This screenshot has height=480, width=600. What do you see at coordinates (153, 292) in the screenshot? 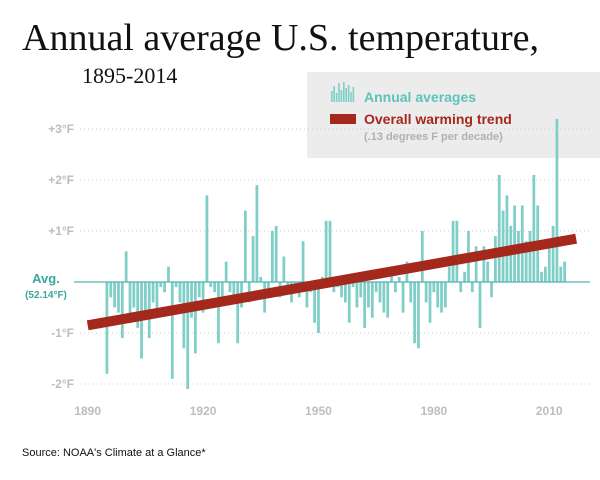
I see `bar-1907` at bounding box center [153, 292].